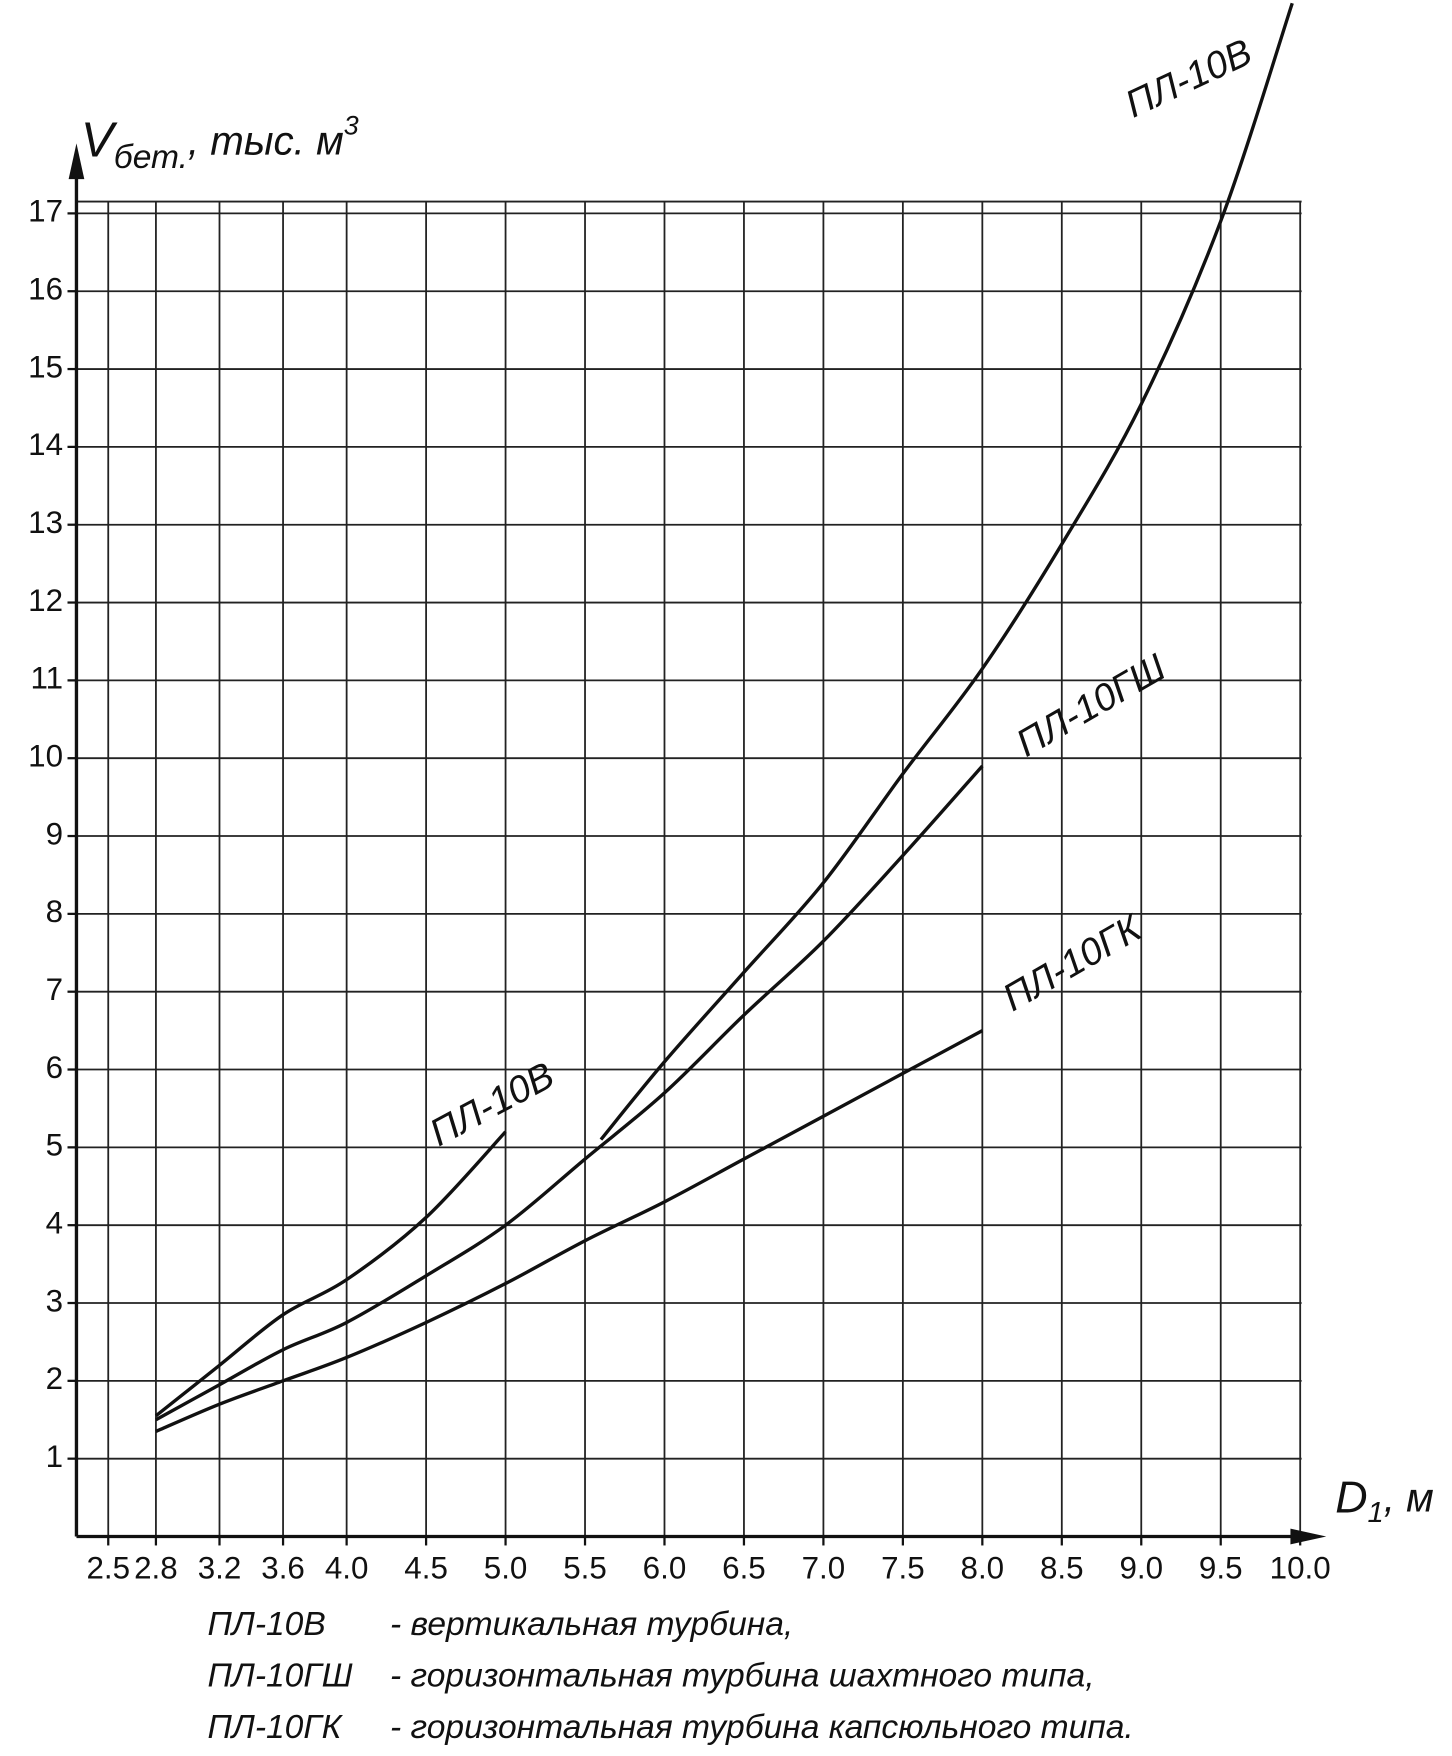 This screenshot has height=1756, width=1452. What do you see at coordinates (824, 1567) in the screenshot?
I see `x-tick-label: 7.0` at bounding box center [824, 1567].